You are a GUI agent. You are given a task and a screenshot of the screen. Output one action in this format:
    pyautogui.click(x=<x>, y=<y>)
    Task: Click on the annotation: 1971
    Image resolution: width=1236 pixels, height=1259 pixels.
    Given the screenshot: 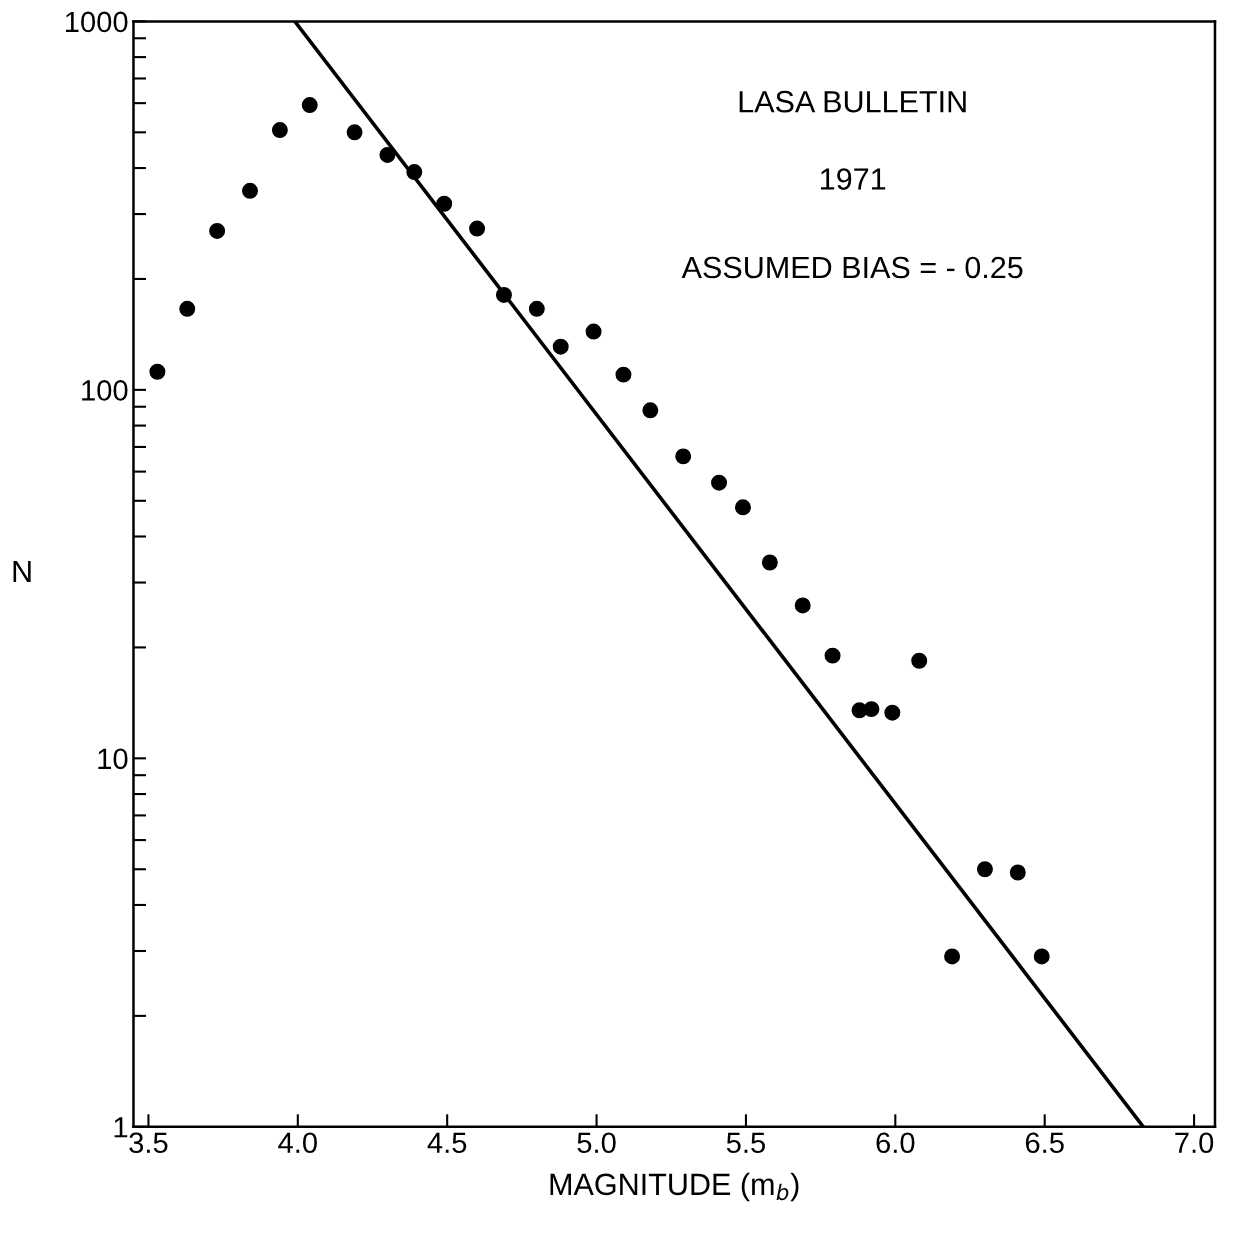 What is the action you would take?
    pyautogui.click(x=853, y=179)
    